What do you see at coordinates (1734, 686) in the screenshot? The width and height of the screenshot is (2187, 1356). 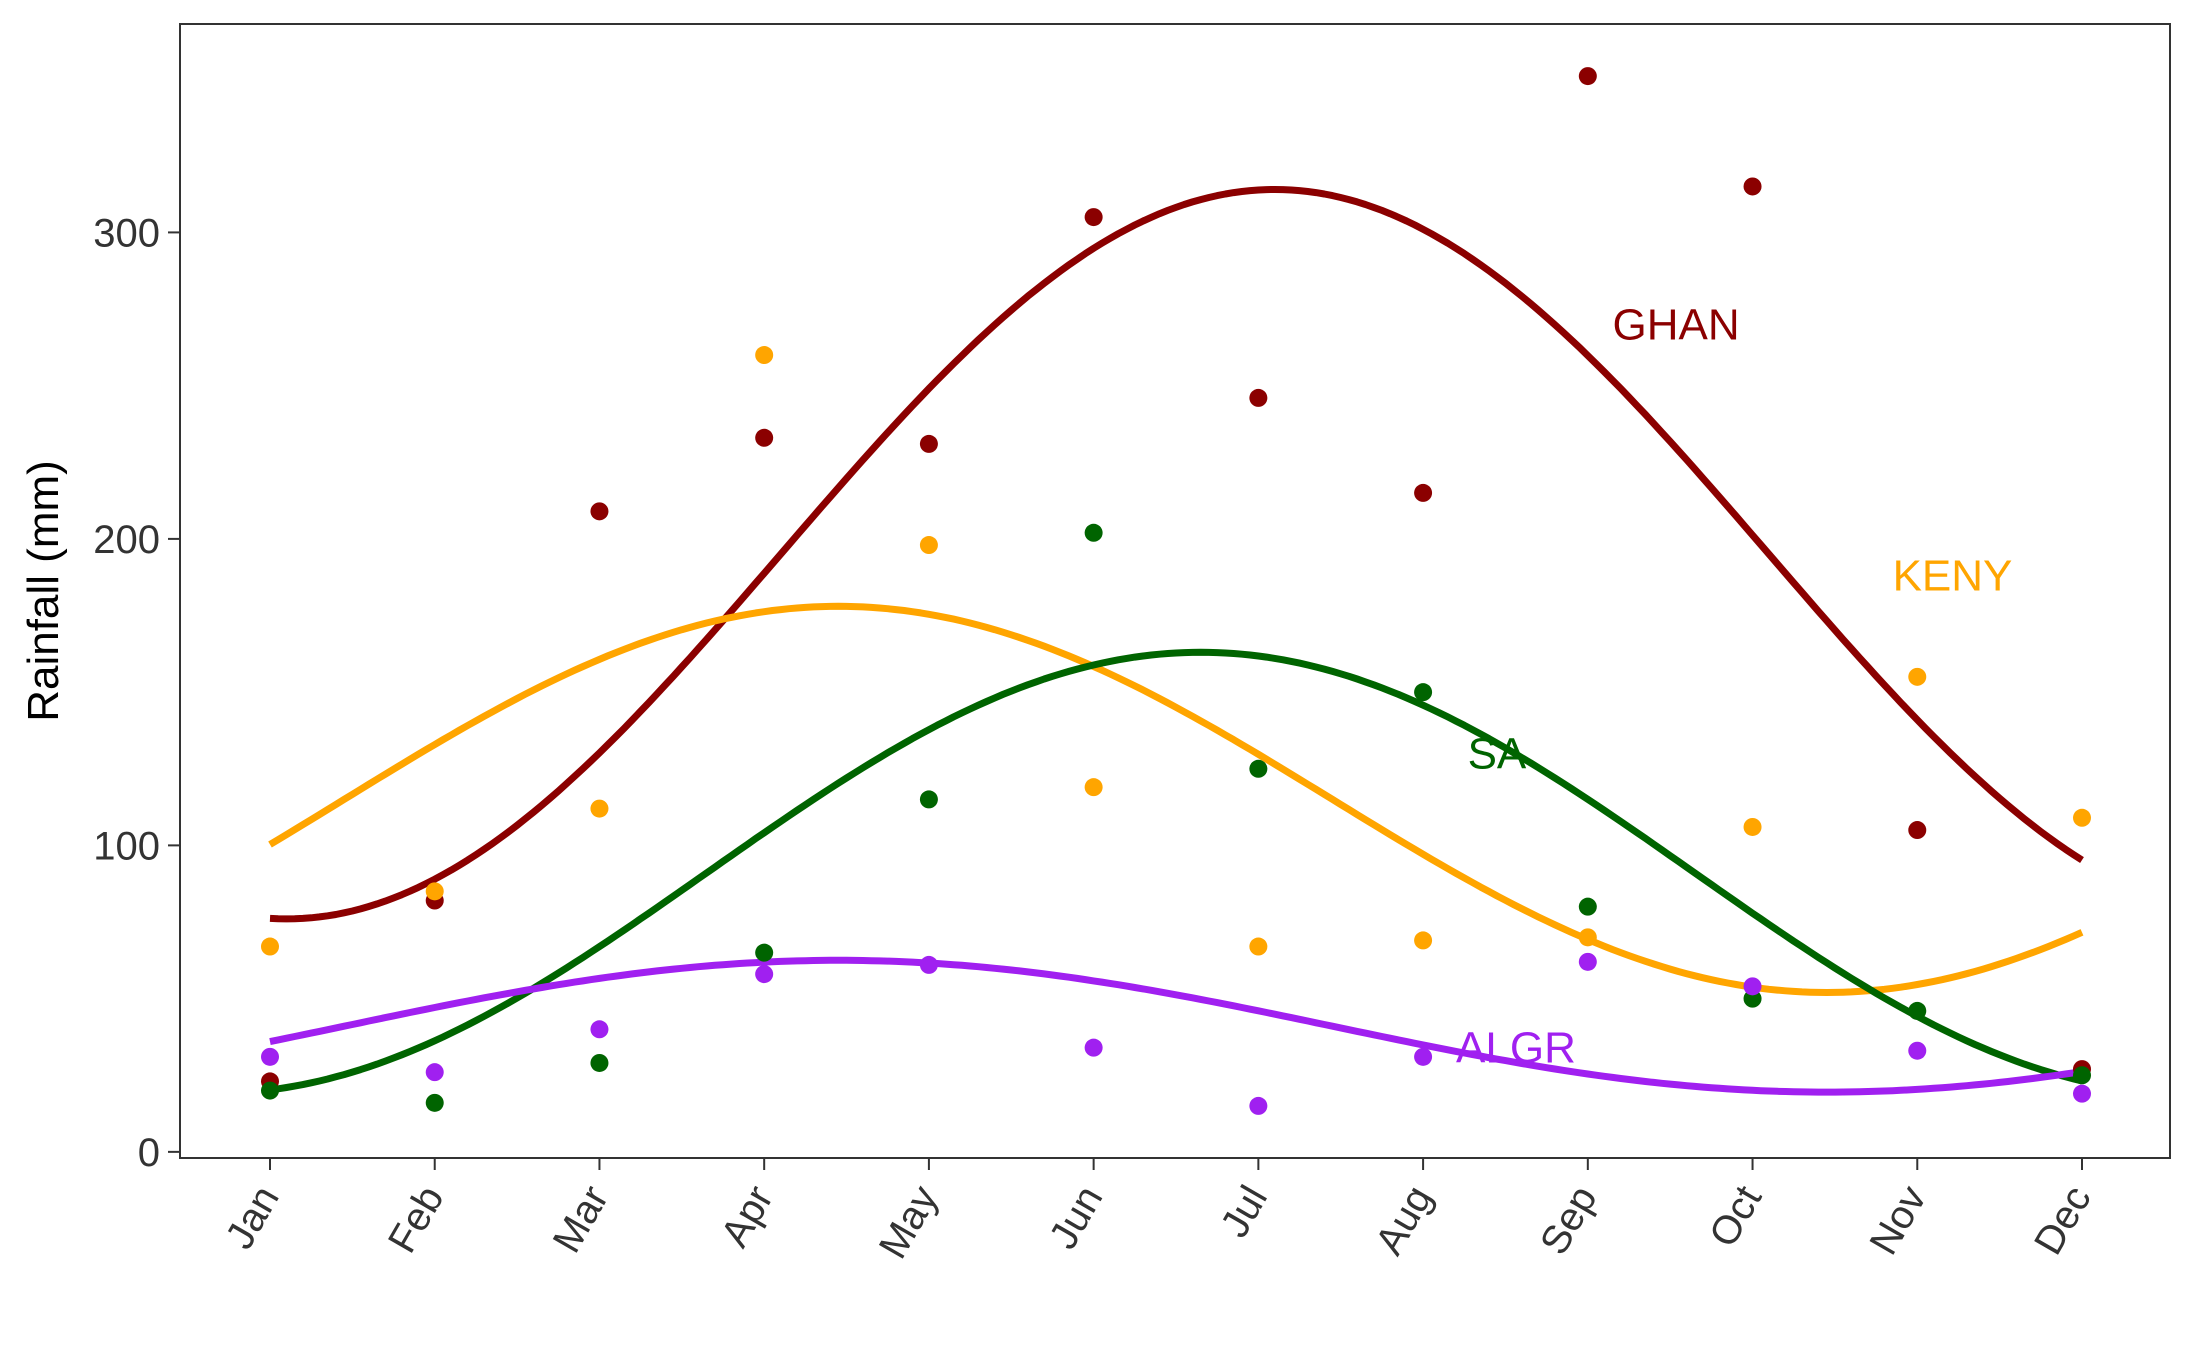 I see `series-labels: GHAN KENY SA ALGR` at bounding box center [1734, 686].